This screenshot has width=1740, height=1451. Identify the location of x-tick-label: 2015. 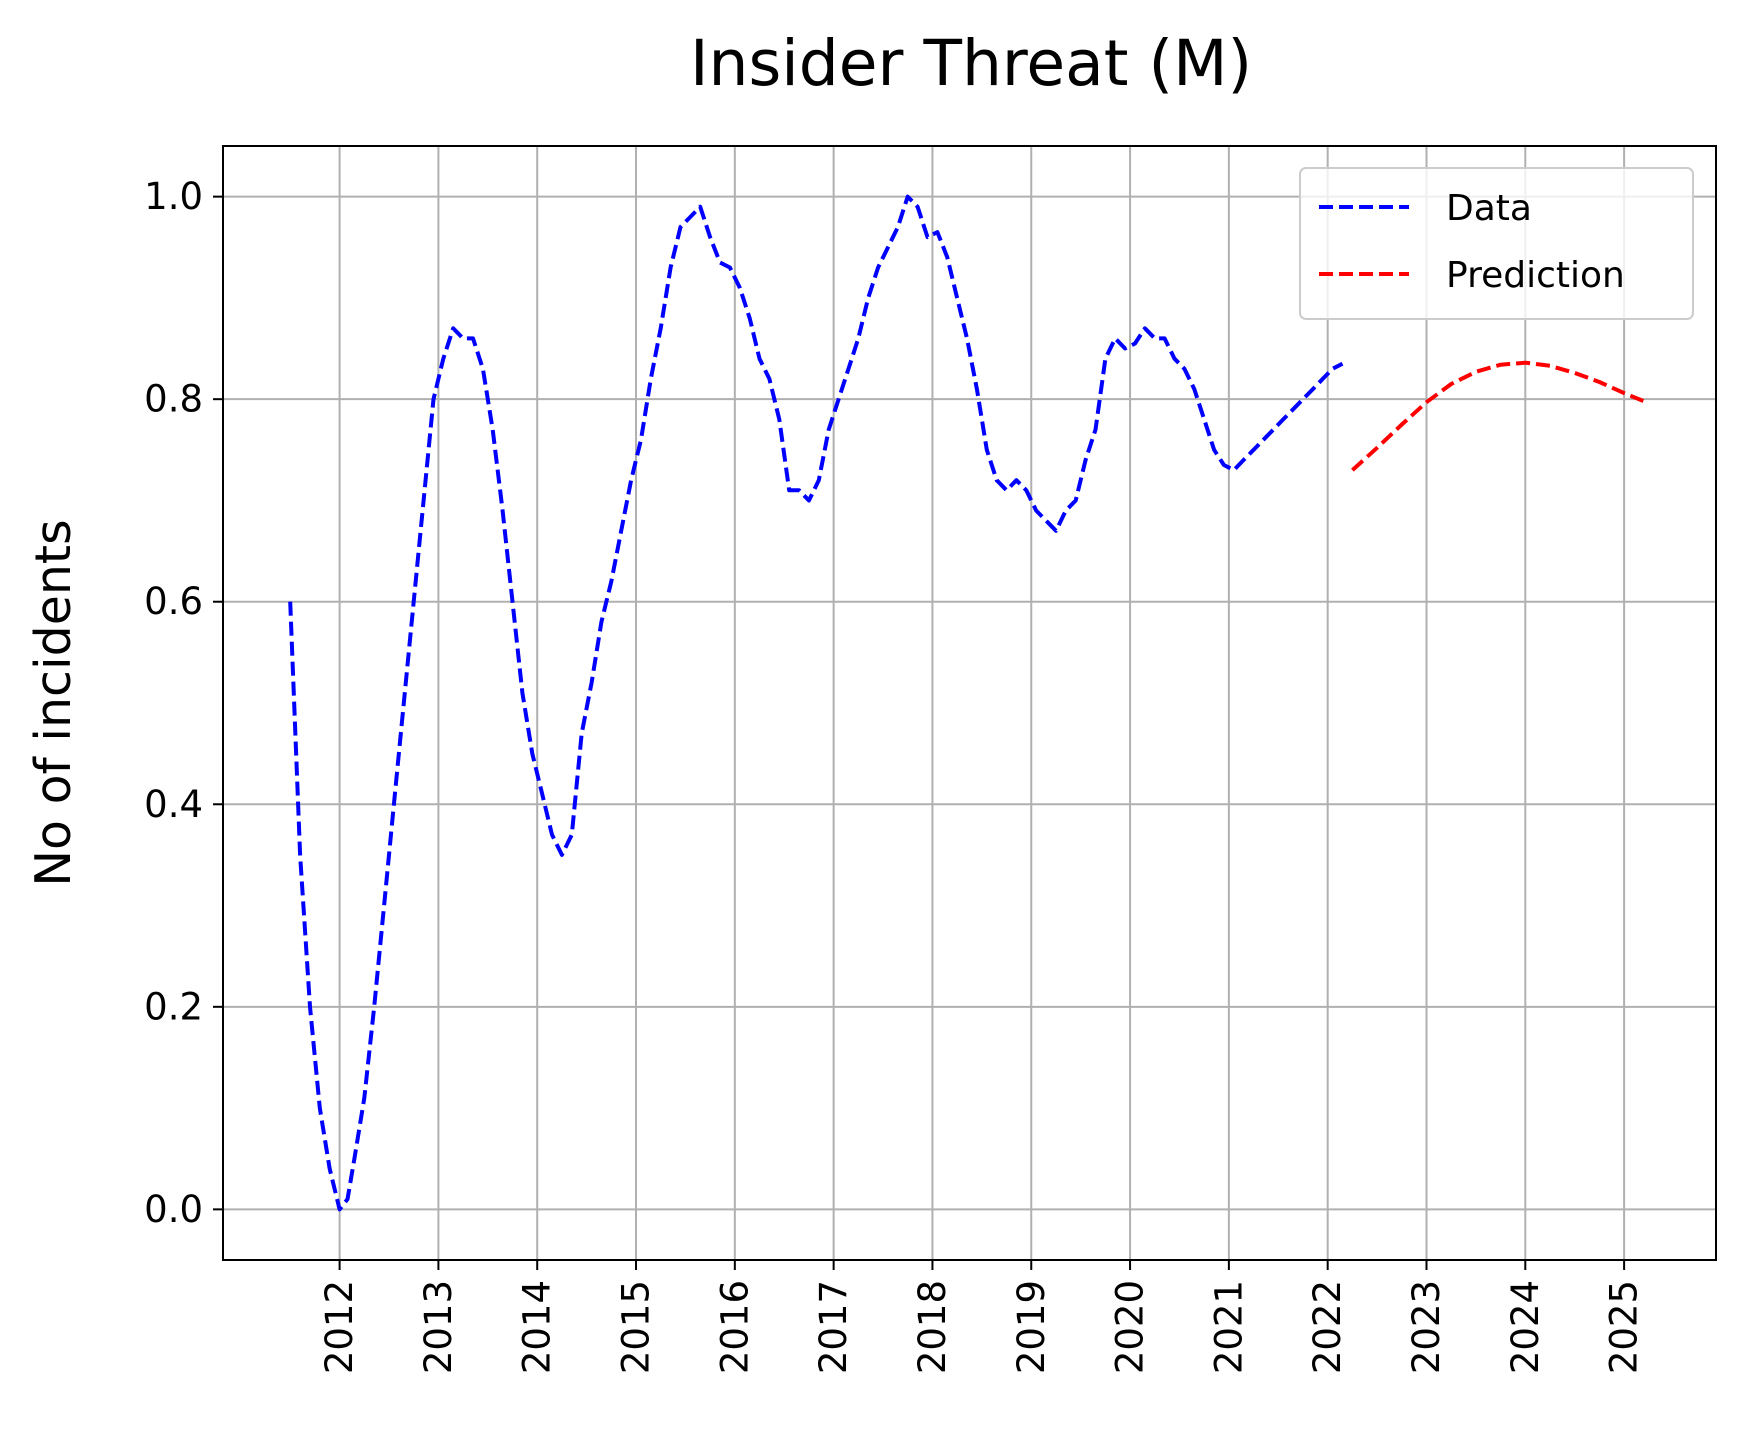
(636, 1327).